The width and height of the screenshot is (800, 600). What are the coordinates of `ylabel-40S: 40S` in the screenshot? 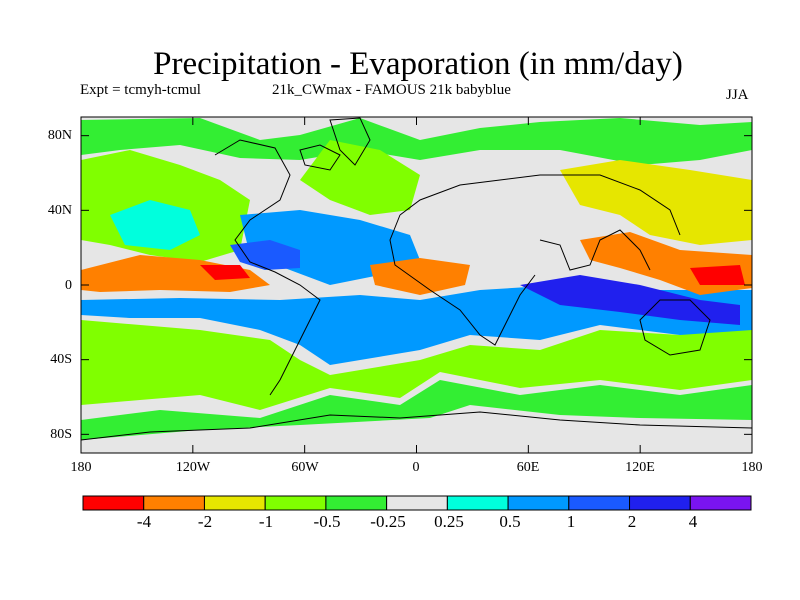 It's located at (61, 359).